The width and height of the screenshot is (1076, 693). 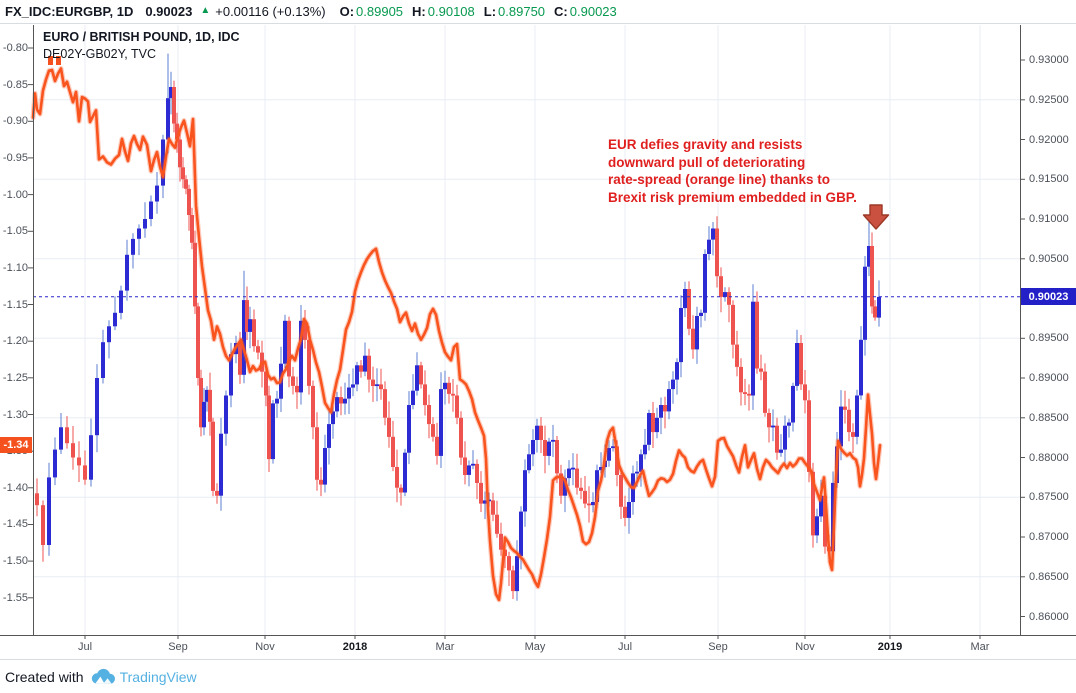 What do you see at coordinates (419, 11) in the screenshot?
I see `high-label: H:` at bounding box center [419, 11].